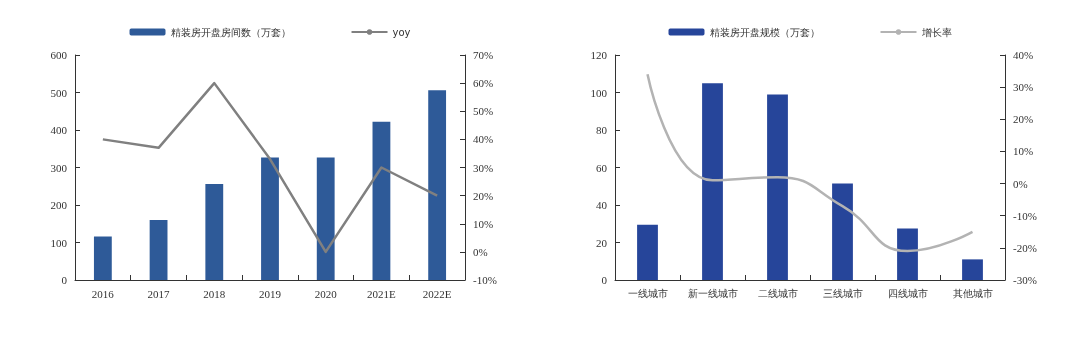  I want to click on y-tick-label: 300, so click(59, 167).